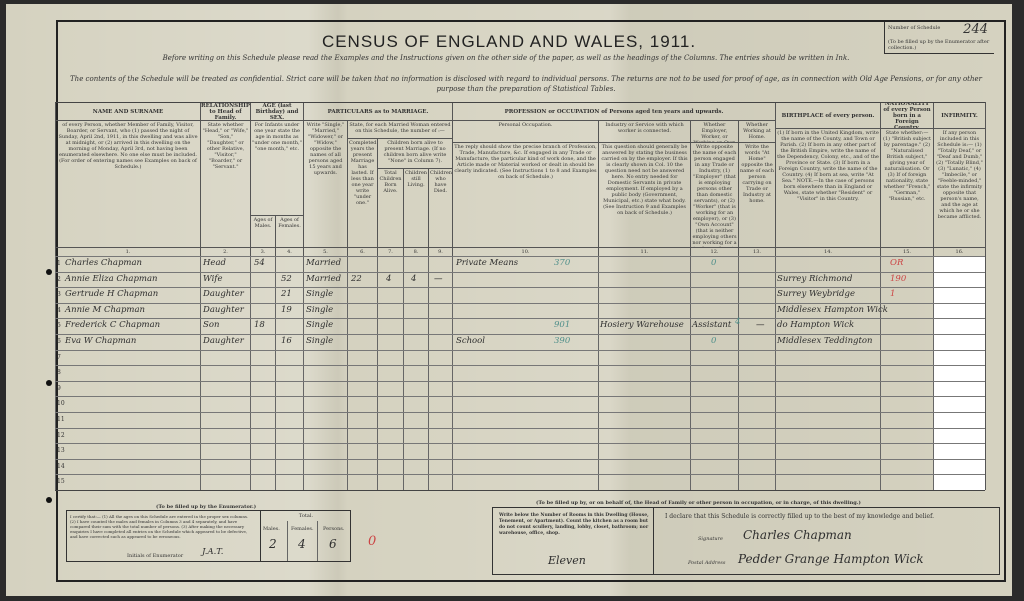 The image size is (1024, 601). I want to click on infirmity-header: INFIRMITY., so click(959, 115).